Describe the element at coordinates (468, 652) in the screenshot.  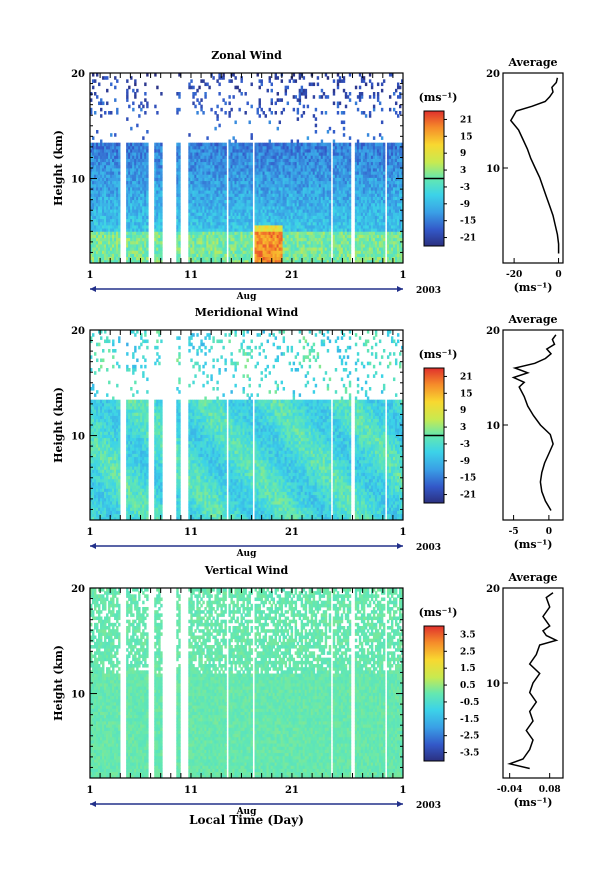
I see `colorbar-tick-label: 2.5` at that location.